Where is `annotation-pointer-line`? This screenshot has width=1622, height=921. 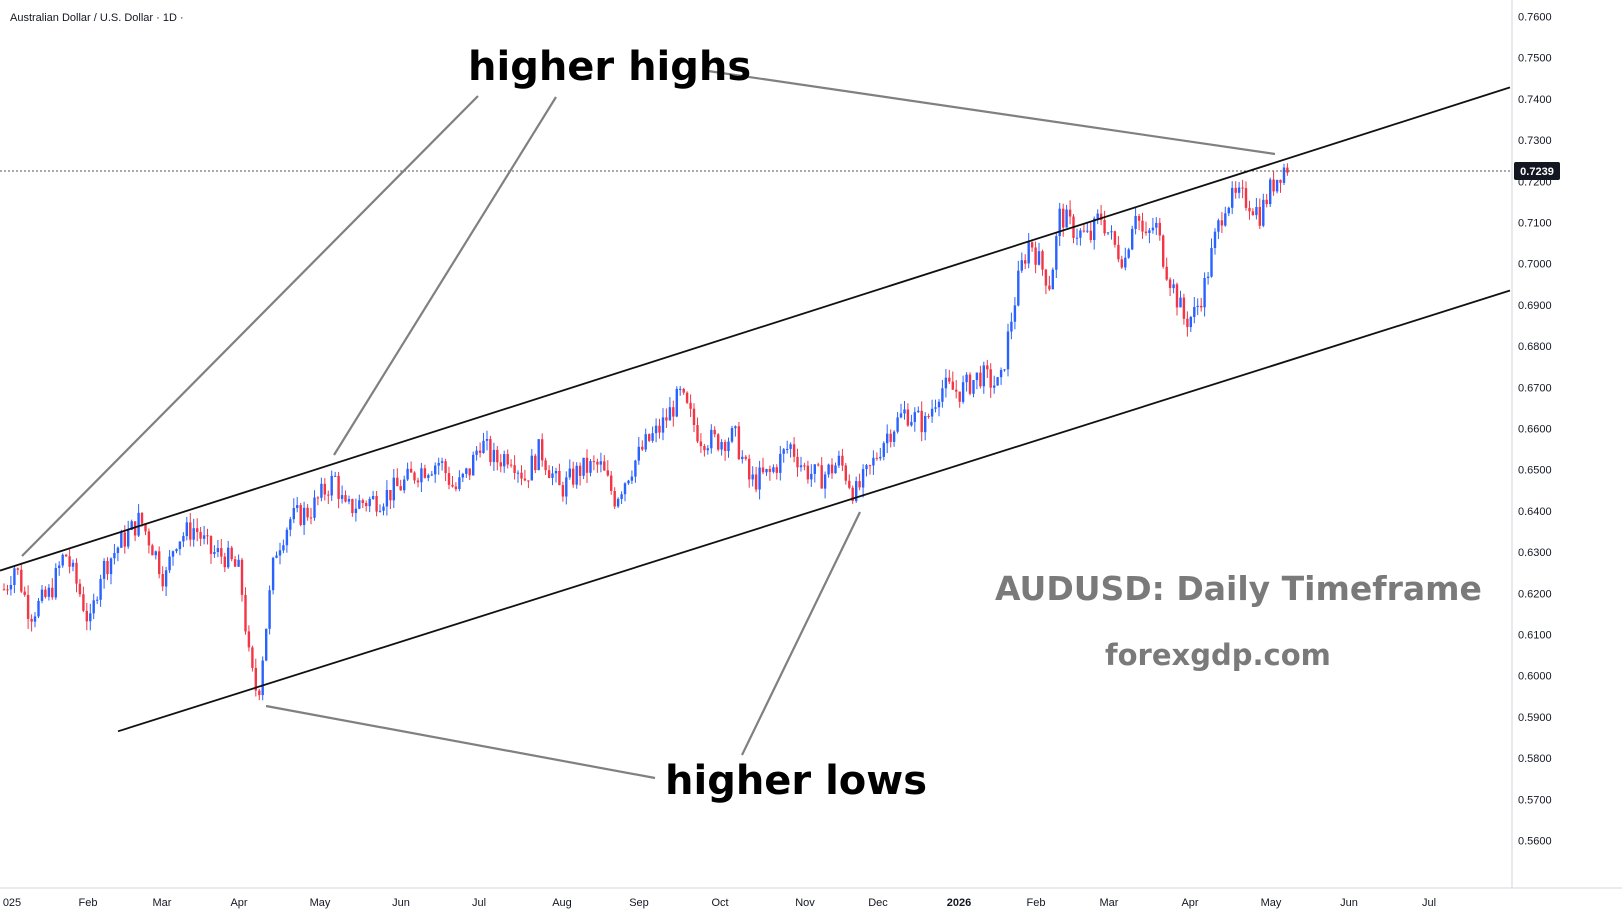
annotation-pointer-line is located at coordinates (250, 326).